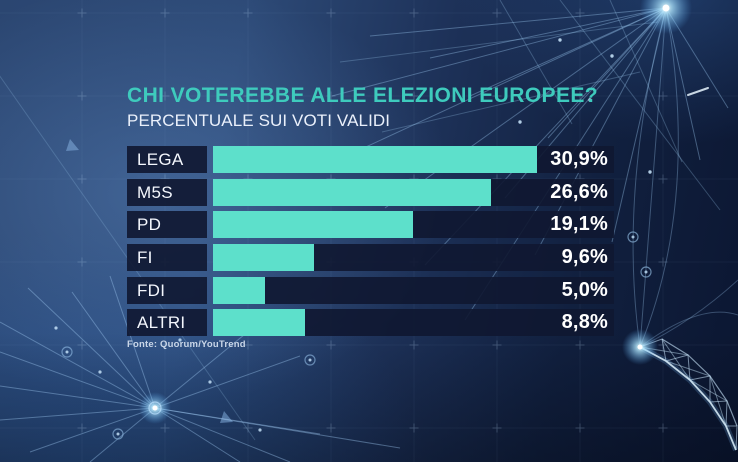  I want to click on bar-track: 30,9%, so click(413, 159).